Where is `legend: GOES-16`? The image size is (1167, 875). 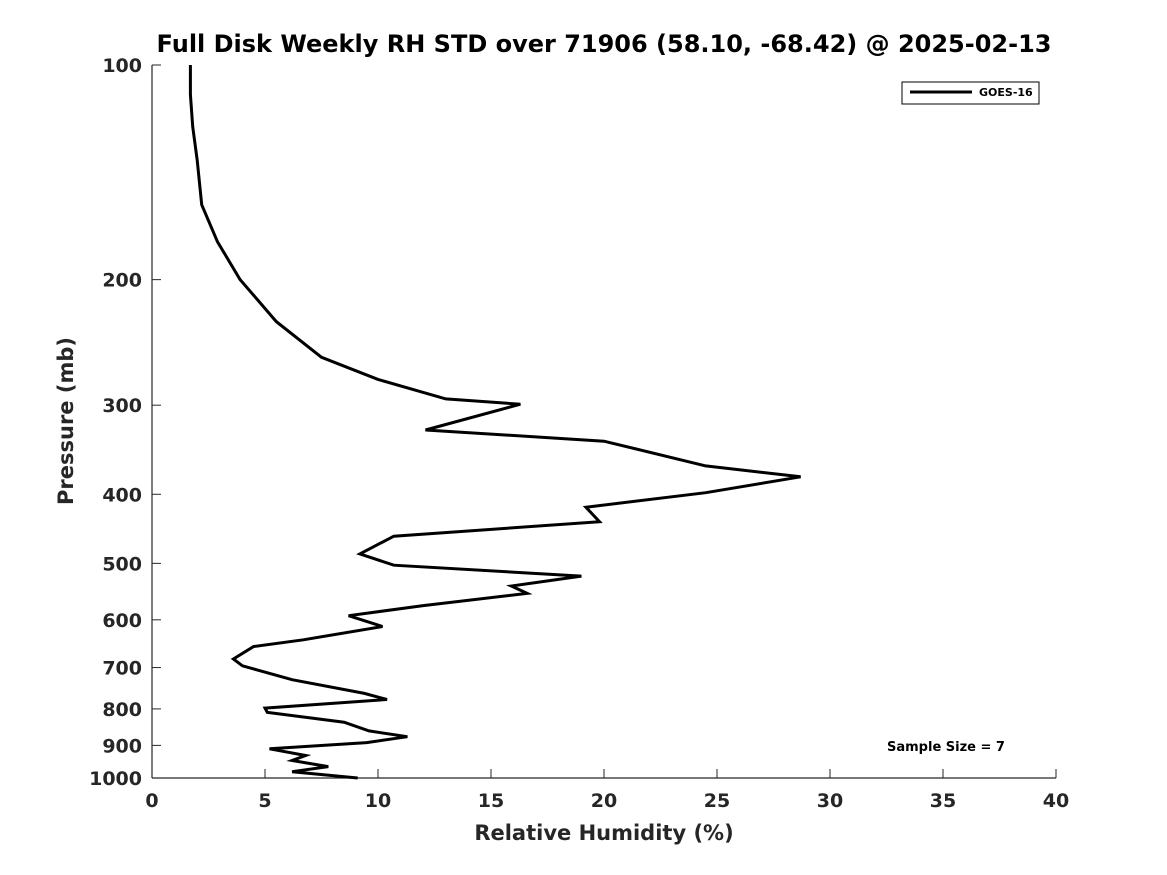 legend: GOES-16 is located at coordinates (970, 93).